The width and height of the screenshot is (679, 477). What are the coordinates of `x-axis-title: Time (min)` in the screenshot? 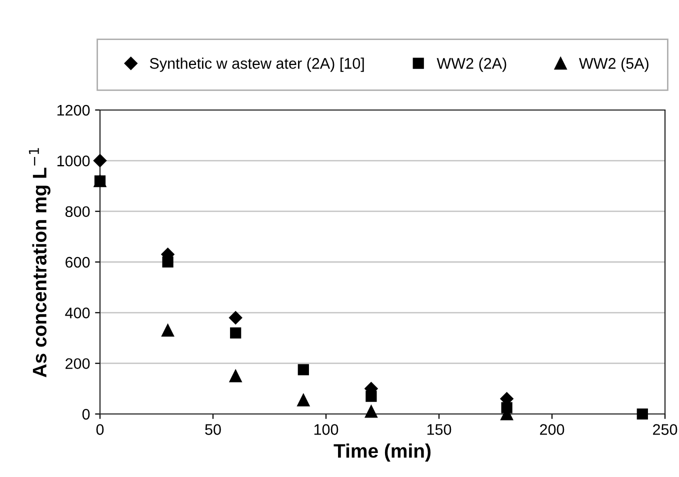 It's located at (382, 453).